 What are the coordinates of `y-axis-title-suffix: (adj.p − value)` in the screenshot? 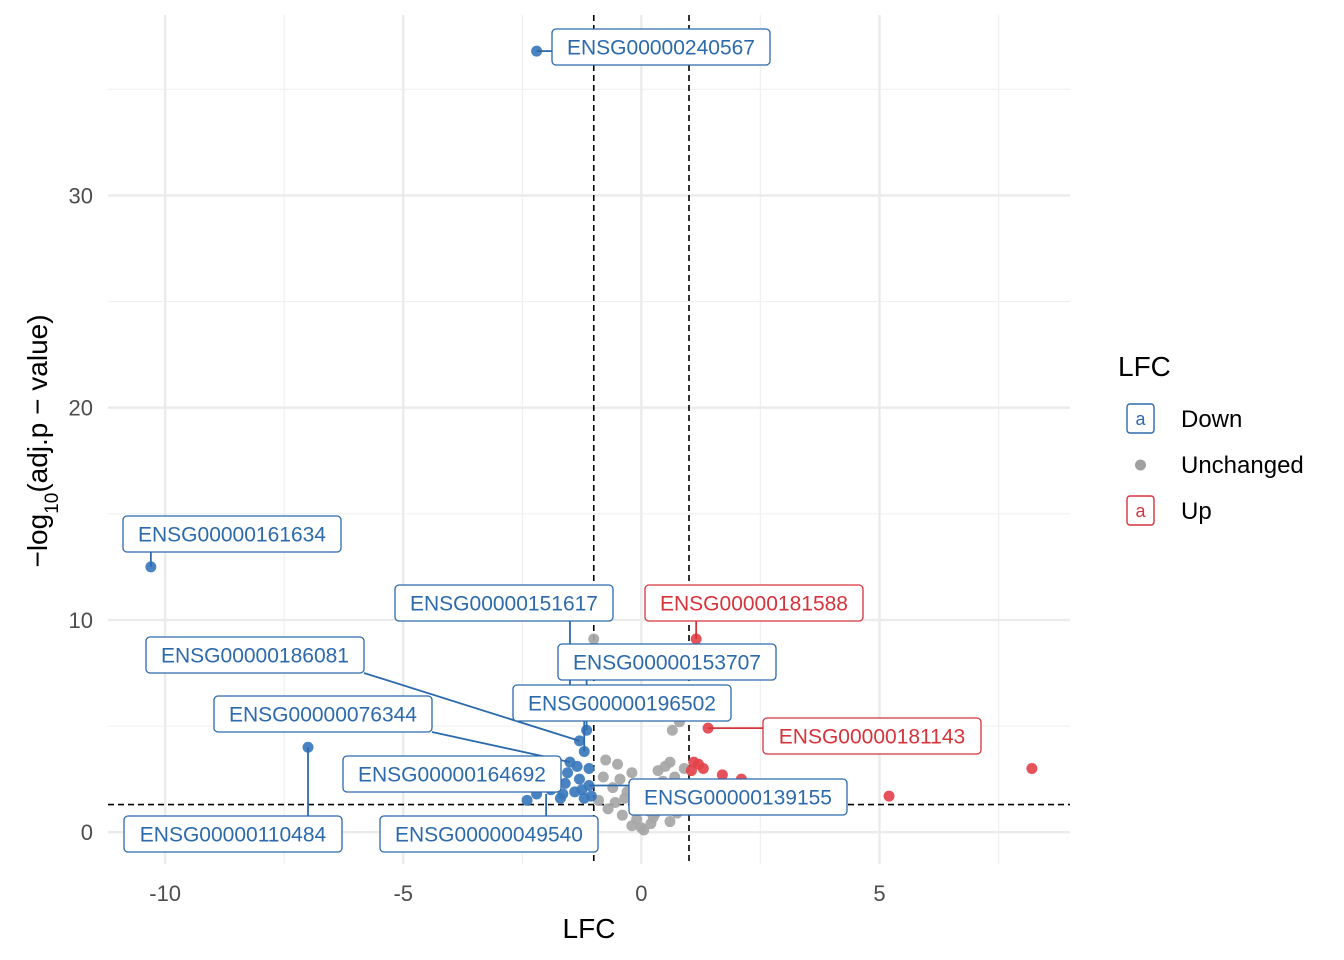 It's located at (37, 403).